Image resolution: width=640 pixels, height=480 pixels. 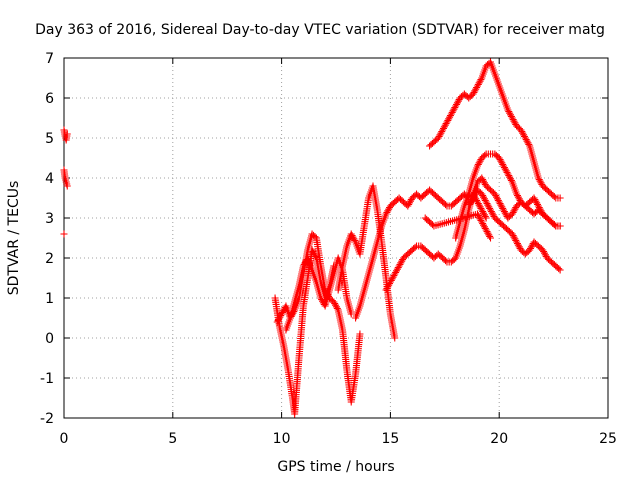 I want to click on x-tick-label: 5, so click(x=172, y=439).